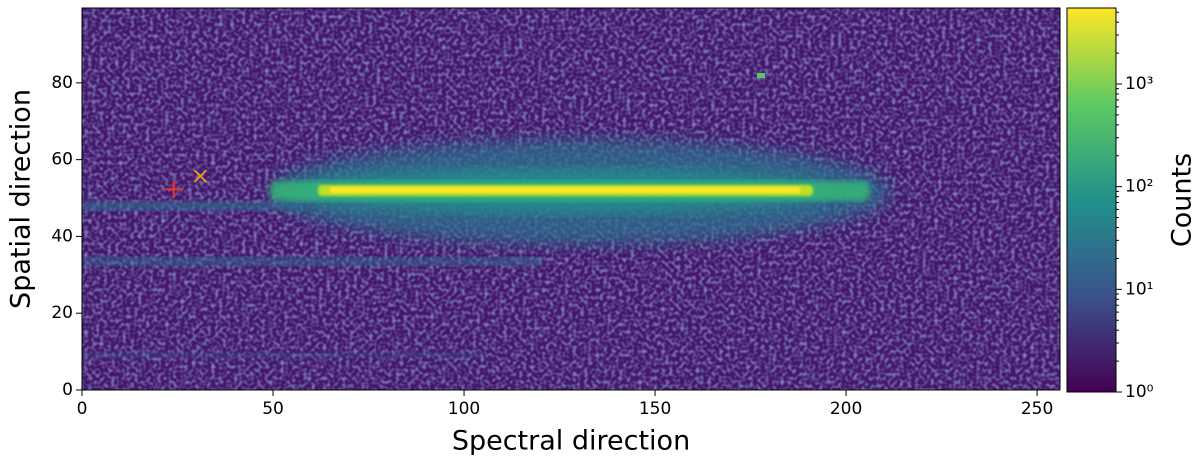 The width and height of the screenshot is (1200, 467). I want to click on trace-core, so click(565, 190).